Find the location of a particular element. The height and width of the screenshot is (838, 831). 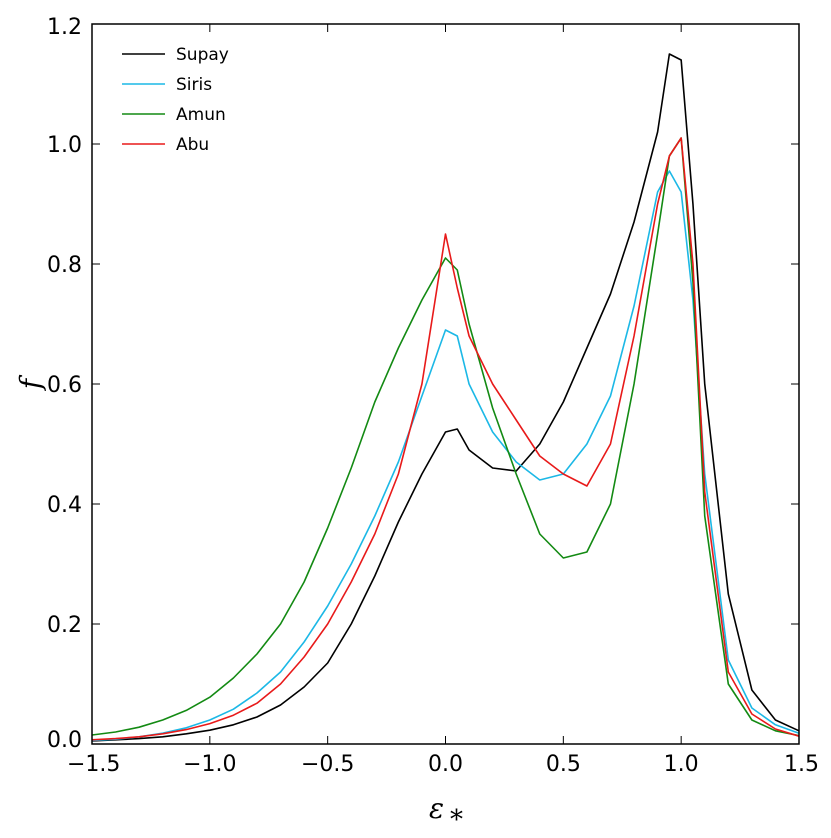

legend-label-amun: Amun is located at coordinates (201, 115).